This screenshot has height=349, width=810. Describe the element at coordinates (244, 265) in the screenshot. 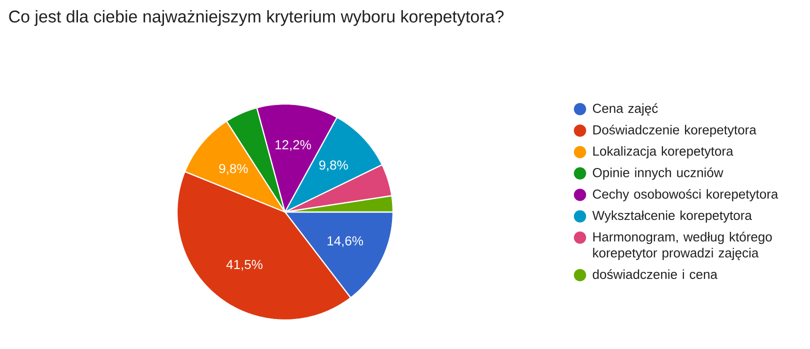

I see `data-label: 41,5%` at that location.